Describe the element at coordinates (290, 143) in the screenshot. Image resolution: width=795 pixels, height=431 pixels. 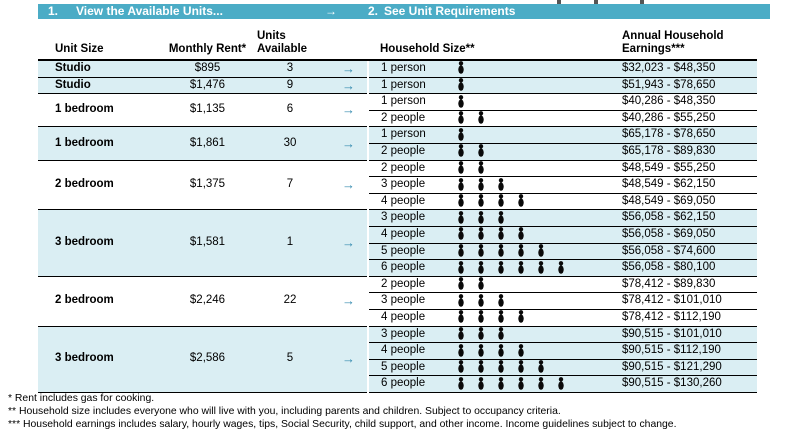
I see `units-available-cell: 30` at that location.